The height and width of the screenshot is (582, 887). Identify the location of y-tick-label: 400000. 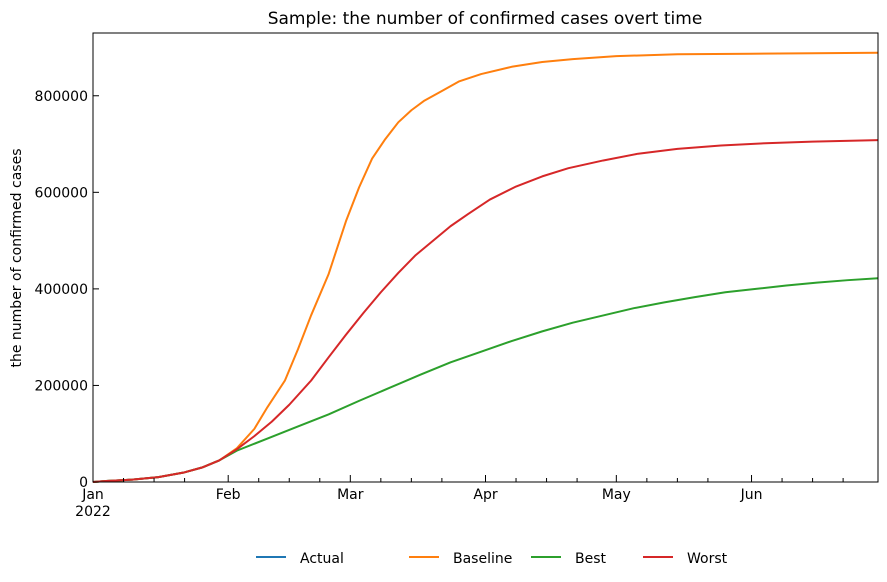
(61, 290).